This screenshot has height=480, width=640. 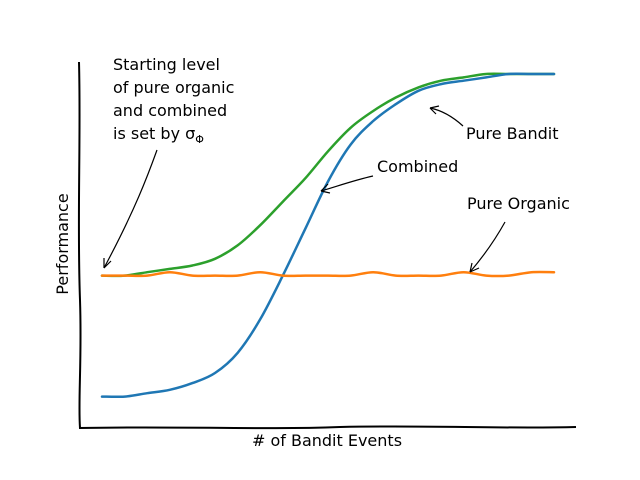 I want to click on start-note-line-2: of pure organic, so click(x=173, y=87).